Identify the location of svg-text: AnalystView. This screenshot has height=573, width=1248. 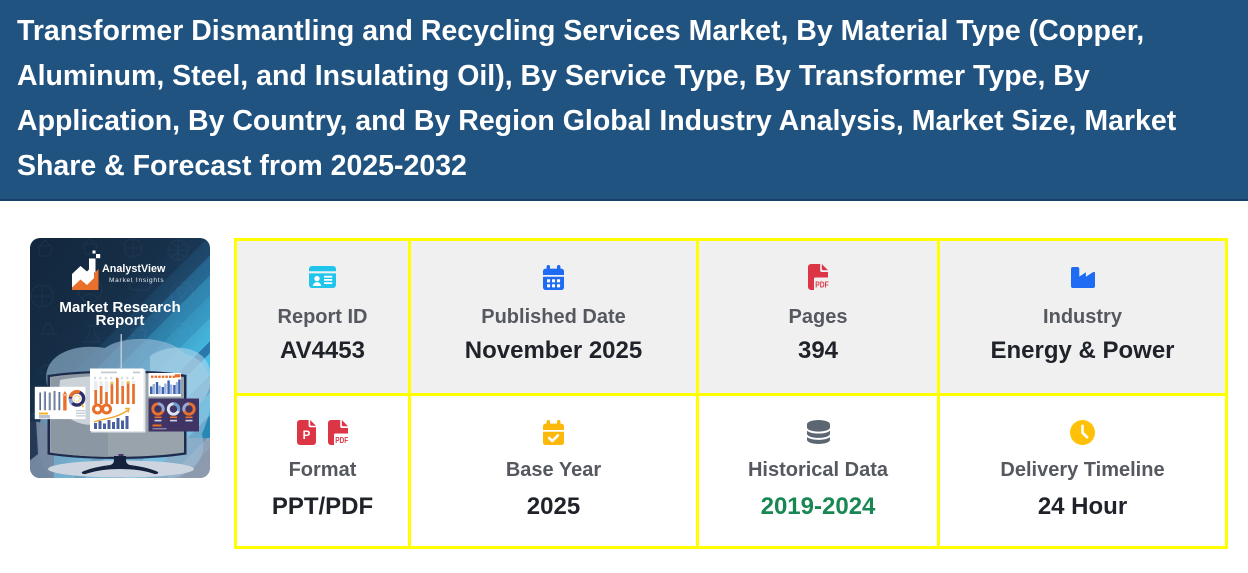
(134, 269).